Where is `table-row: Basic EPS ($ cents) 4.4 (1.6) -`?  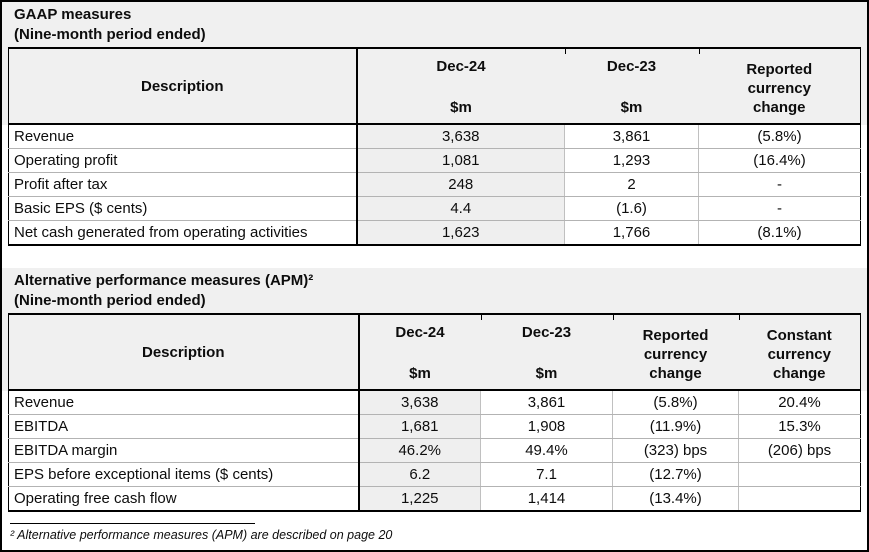
table-row: Basic EPS ($ cents) 4.4 (1.6) - is located at coordinates (434, 208).